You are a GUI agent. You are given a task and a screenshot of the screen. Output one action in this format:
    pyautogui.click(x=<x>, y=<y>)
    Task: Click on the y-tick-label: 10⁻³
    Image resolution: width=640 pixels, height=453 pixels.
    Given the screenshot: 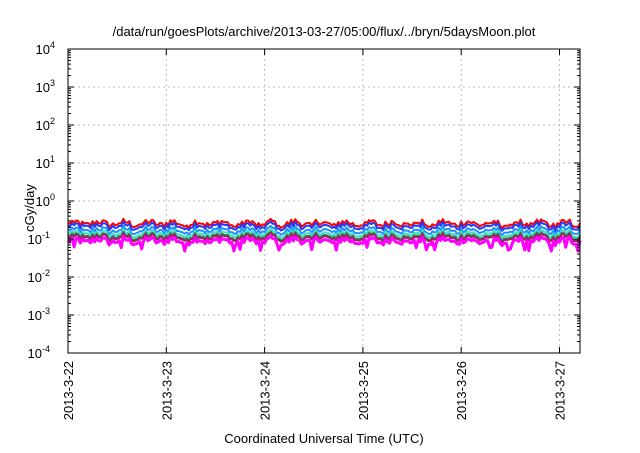 What is the action you would take?
    pyautogui.click(x=39, y=314)
    